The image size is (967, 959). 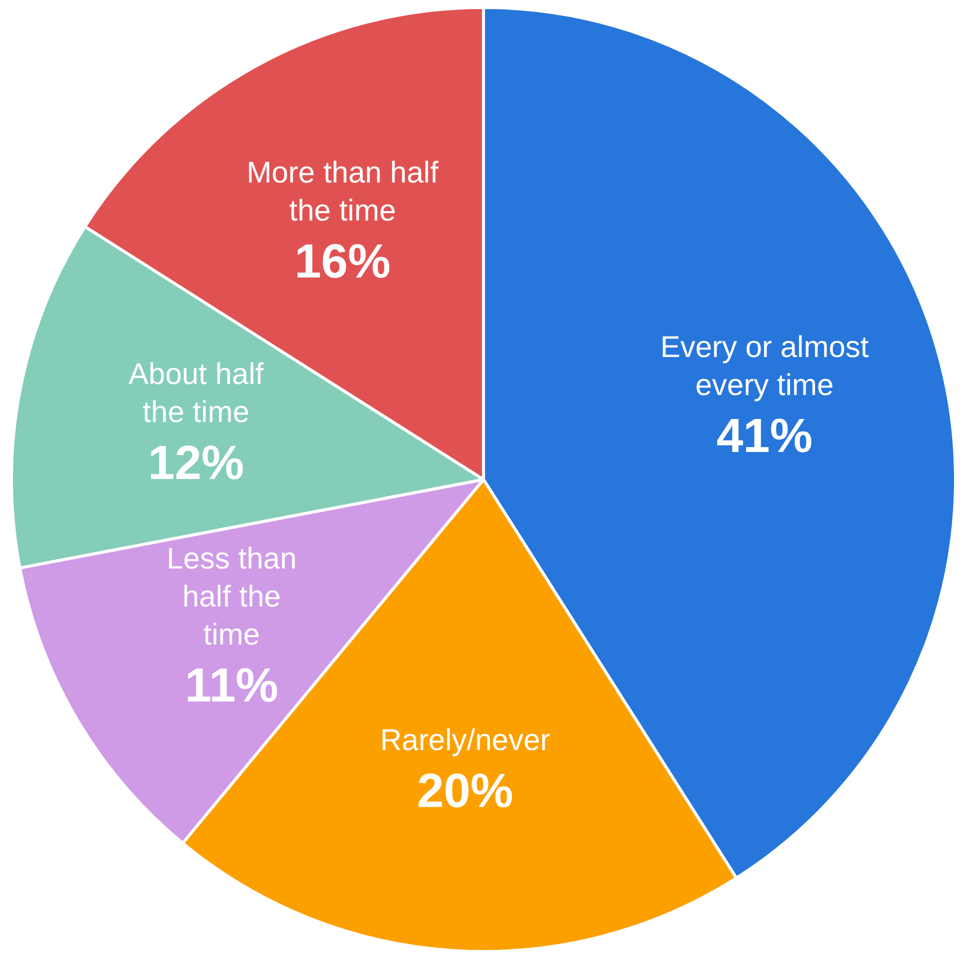 I want to click on slice-label: About half the time, so click(x=196, y=393).